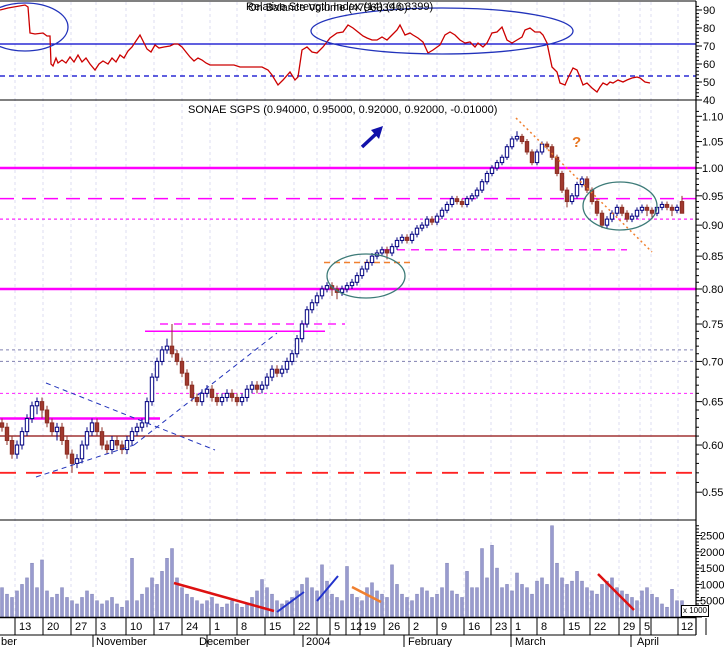 The height and width of the screenshot is (647, 724). Describe the element at coordinates (709, 56) in the screenshot. I see `rsi-axis-labels: 90 80 70 60 50 40` at that location.